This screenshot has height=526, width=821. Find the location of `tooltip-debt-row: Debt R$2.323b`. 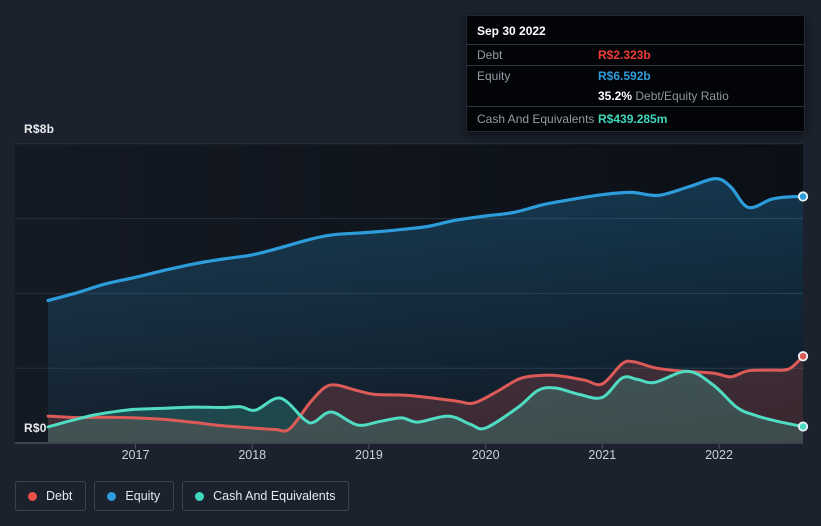

tooltip-debt-row: Debt R$2.323b is located at coordinates (635, 55).